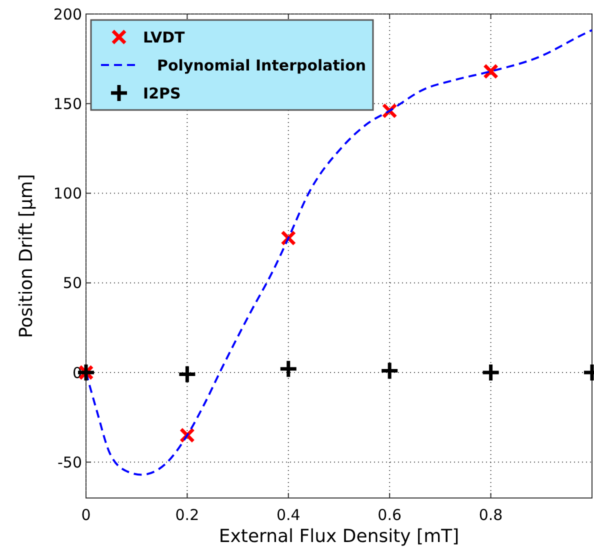  Describe the element at coordinates (261, 65) in the screenshot. I see `legend-label: Polynomial Interpolation` at that location.